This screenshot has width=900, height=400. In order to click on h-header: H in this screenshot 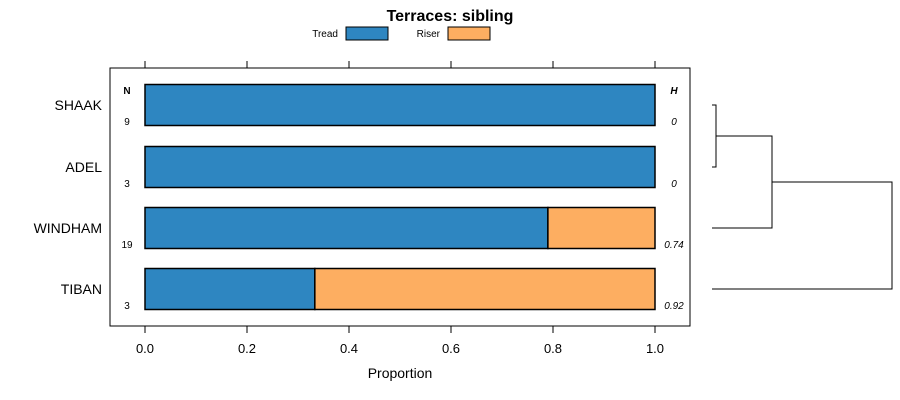, I will do `click(674, 91)`.